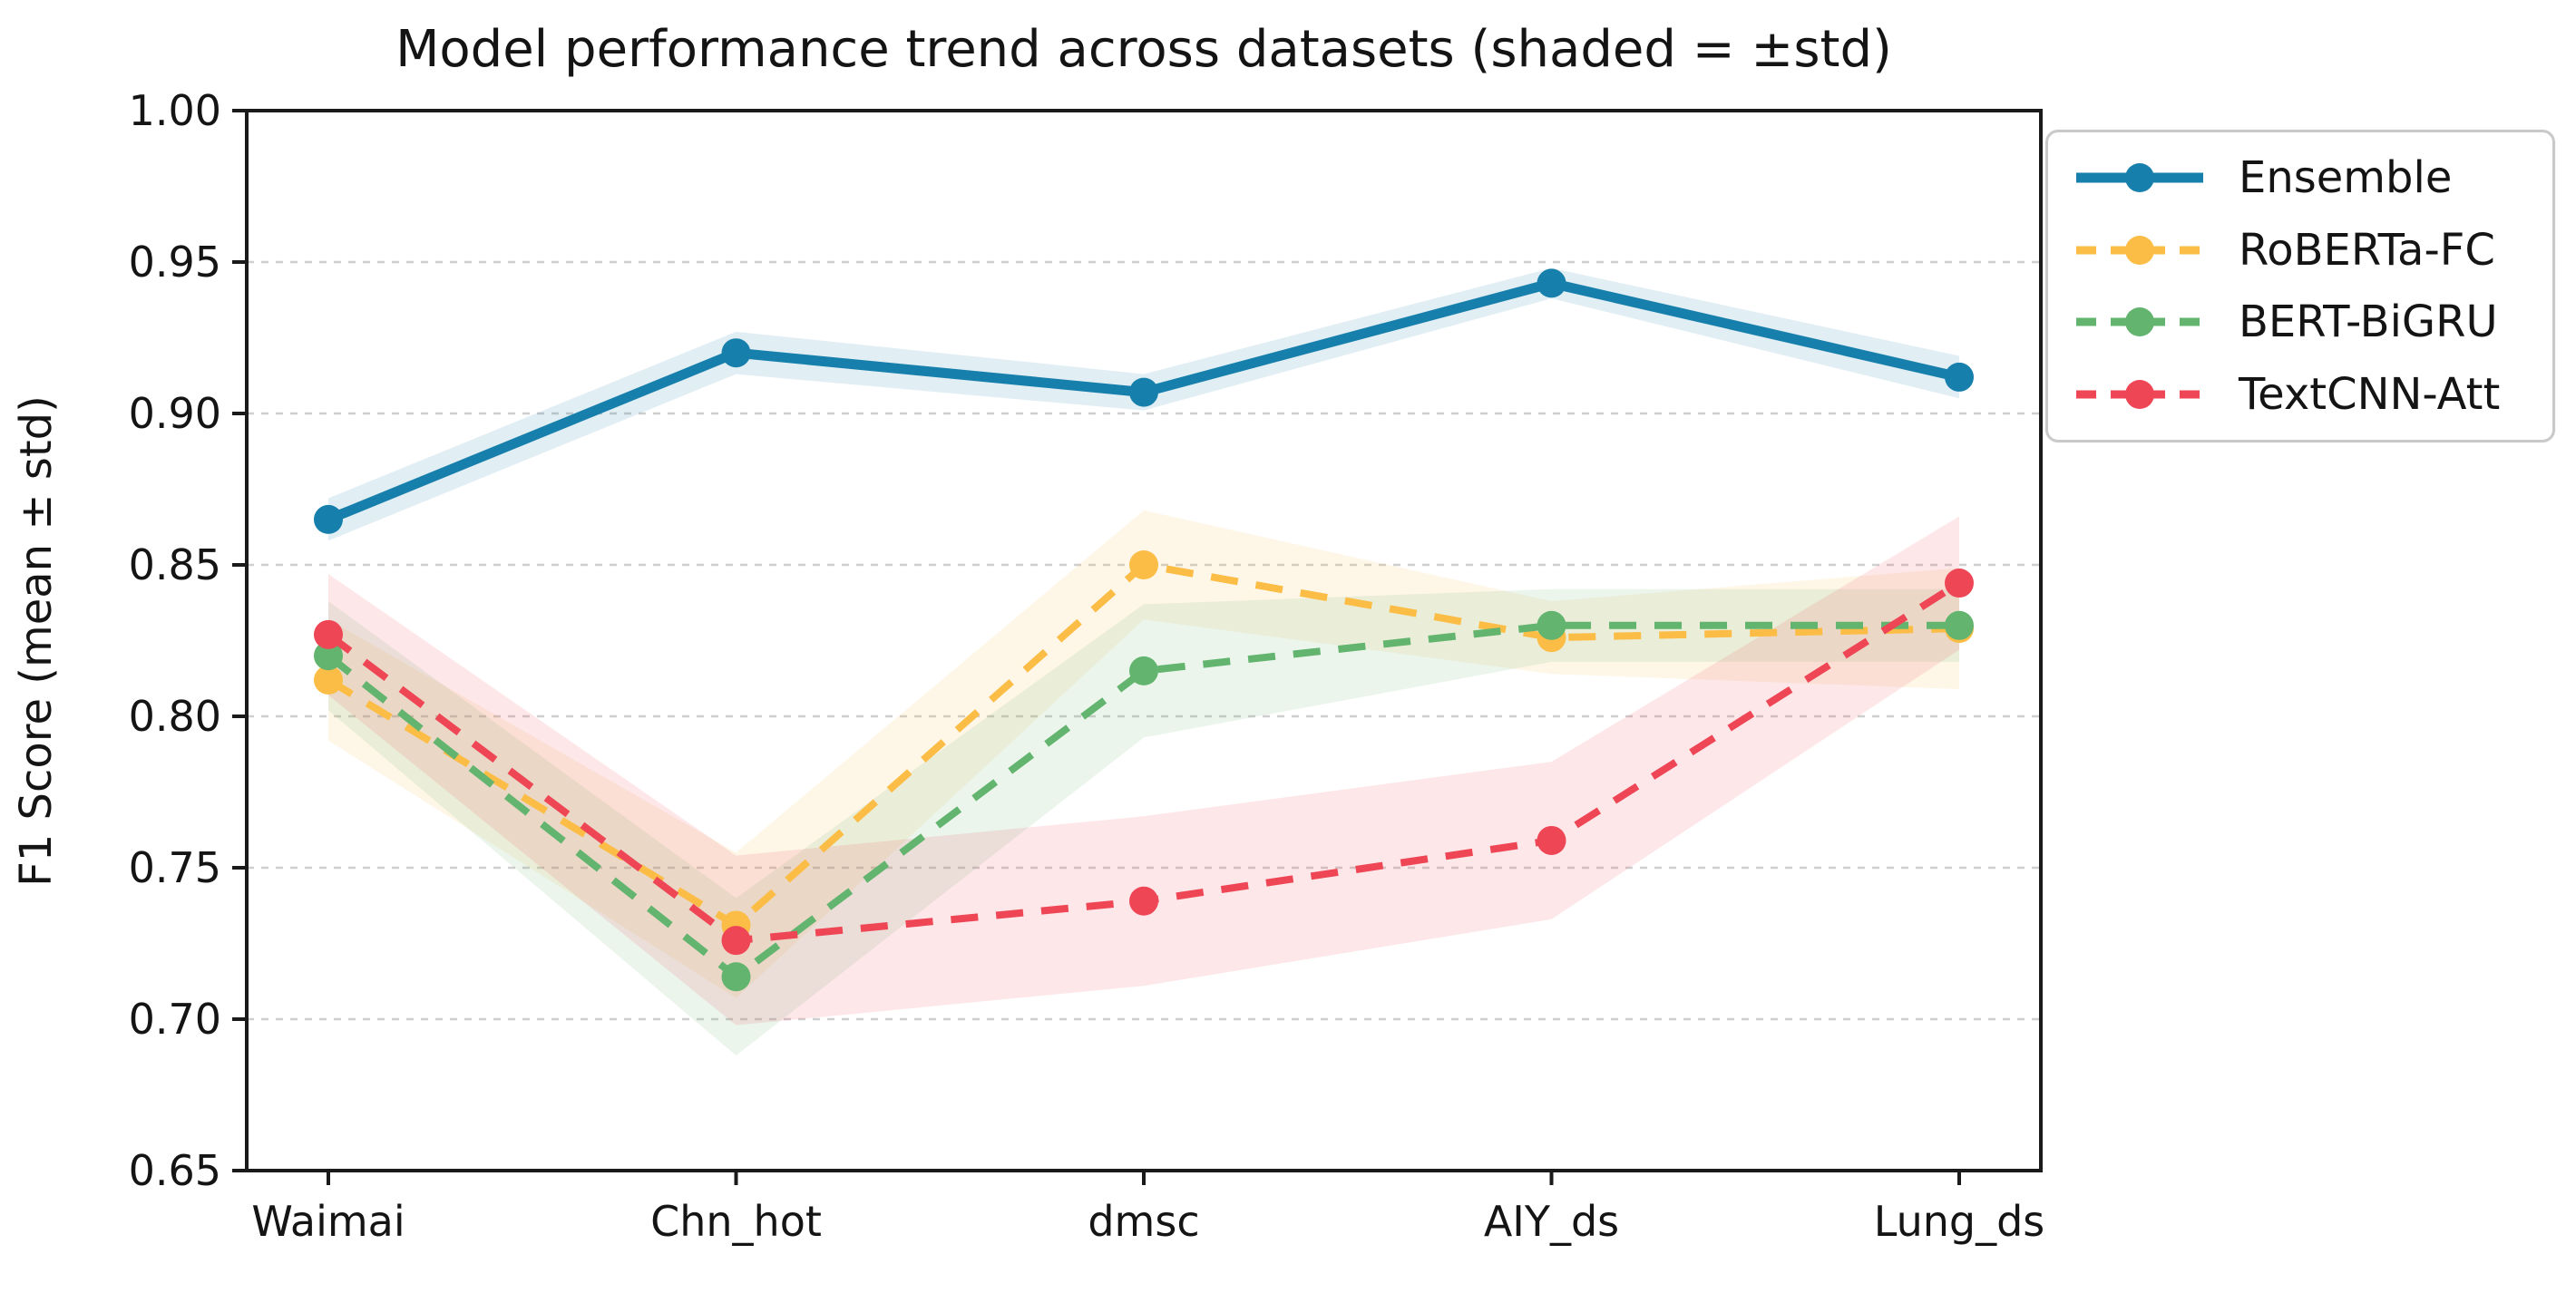 This screenshot has width=2576, height=1293. What do you see at coordinates (1143, 901) in the screenshot?
I see `data-point-TextCNN-Att-dmsc` at bounding box center [1143, 901].